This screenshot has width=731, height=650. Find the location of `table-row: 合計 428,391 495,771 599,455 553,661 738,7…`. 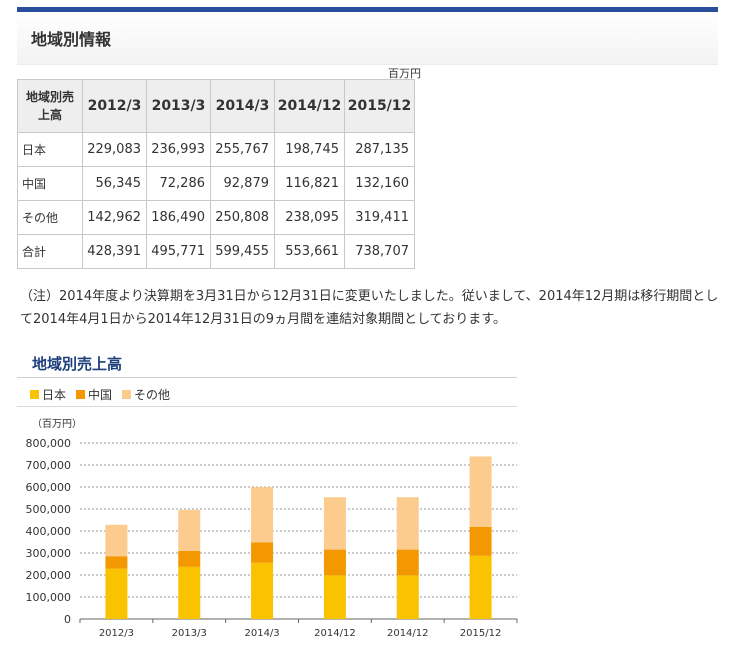

table-row: 合計 428,391 495,771 599,455 553,661 738,7… is located at coordinates (216, 251).